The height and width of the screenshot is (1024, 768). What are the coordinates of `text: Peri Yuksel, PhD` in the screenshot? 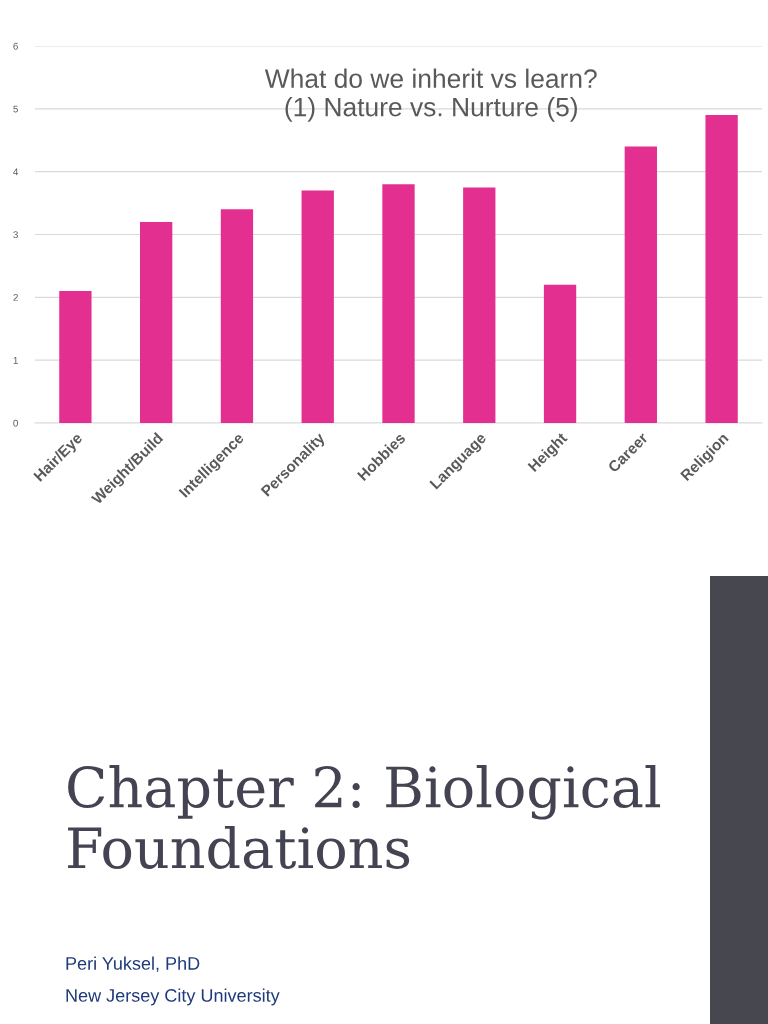 It's located at (133, 964).